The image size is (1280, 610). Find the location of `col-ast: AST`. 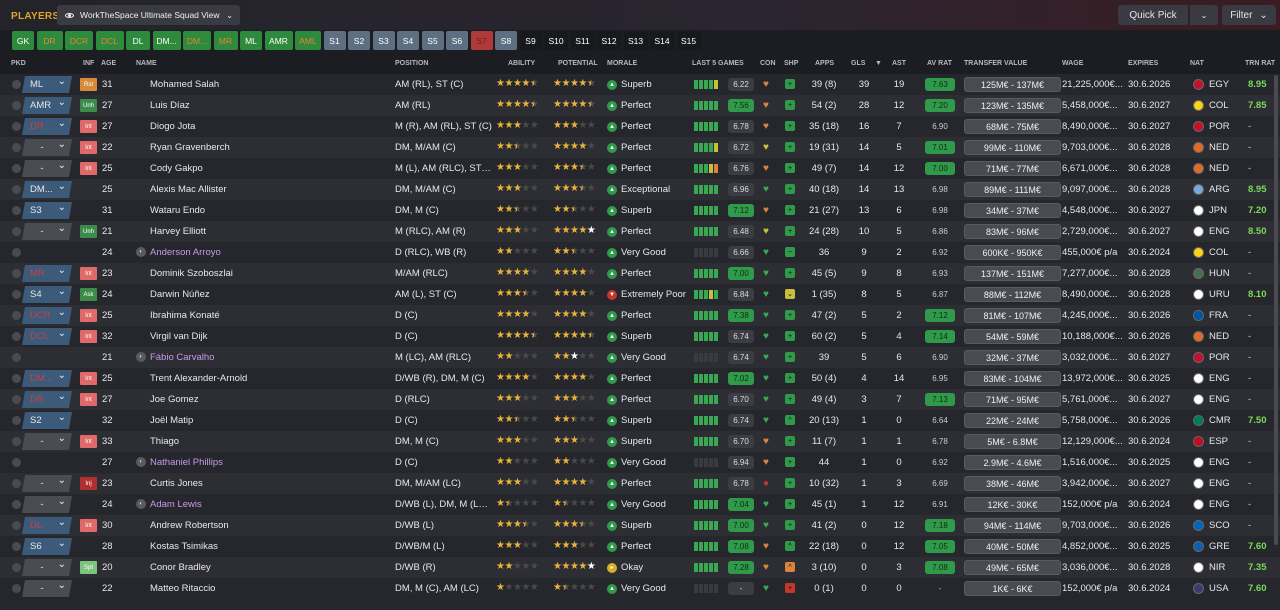

col-ast: AST is located at coordinates (899, 63).